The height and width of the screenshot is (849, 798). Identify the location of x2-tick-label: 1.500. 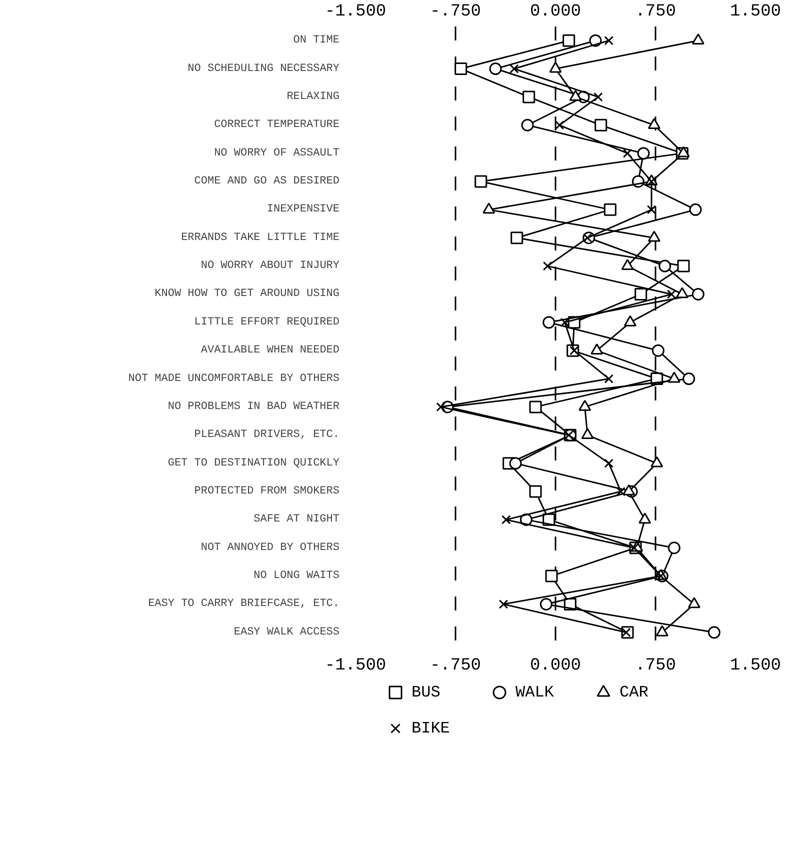
(756, 666).